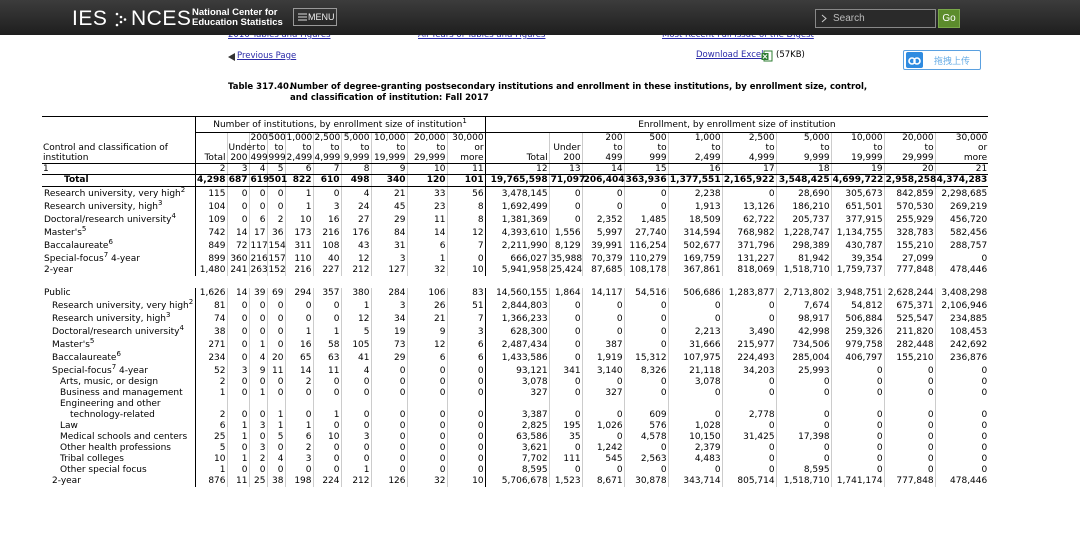 This screenshot has height=550, width=1080. What do you see at coordinates (210, 293) in the screenshot?
I see `cell-value: 1,626` at bounding box center [210, 293].